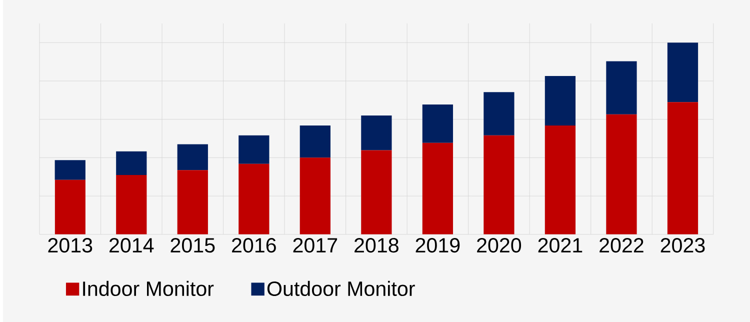 This screenshot has width=750, height=322. Describe the element at coordinates (438, 245) in the screenshot. I see `x-tick-label: 2019` at that location.